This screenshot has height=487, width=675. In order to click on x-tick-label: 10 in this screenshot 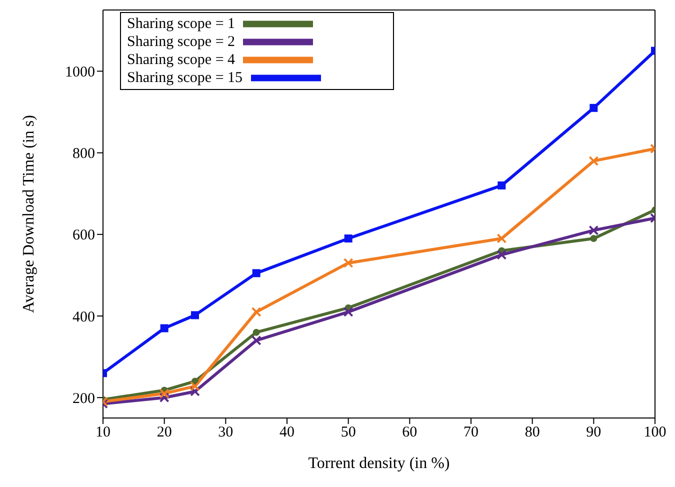, I will do `click(103, 432)`.